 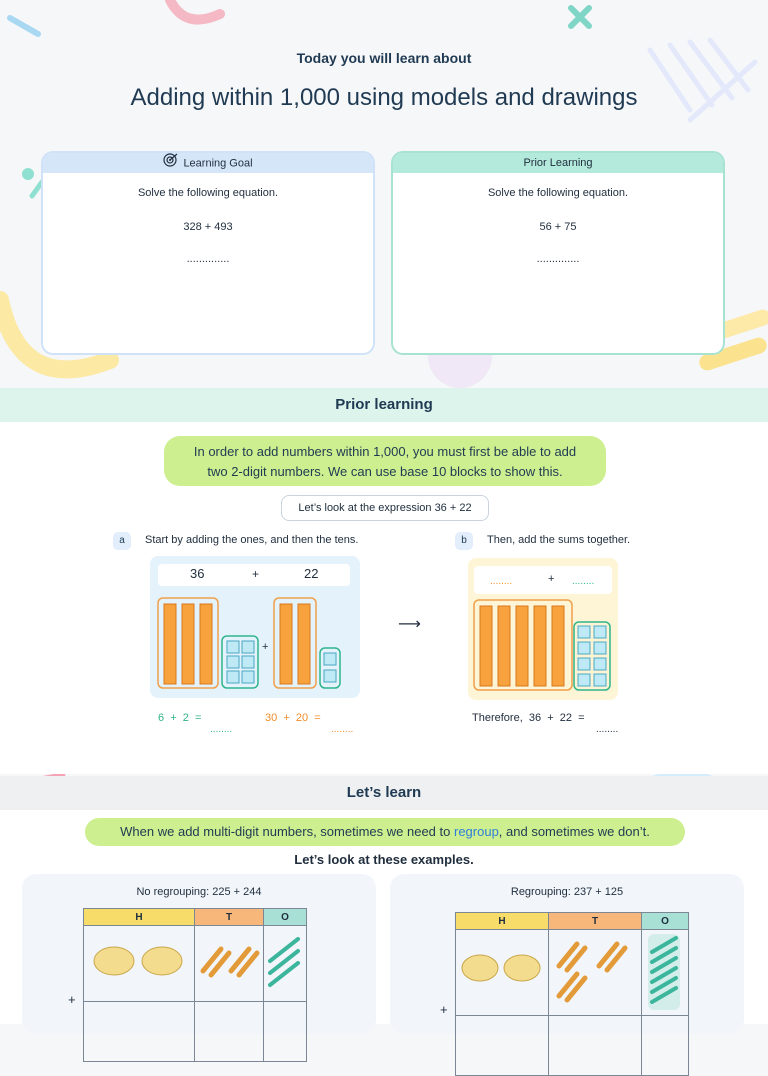 What do you see at coordinates (558, 193) in the screenshot?
I see `prior-instruction: Solve the following equation.` at bounding box center [558, 193].